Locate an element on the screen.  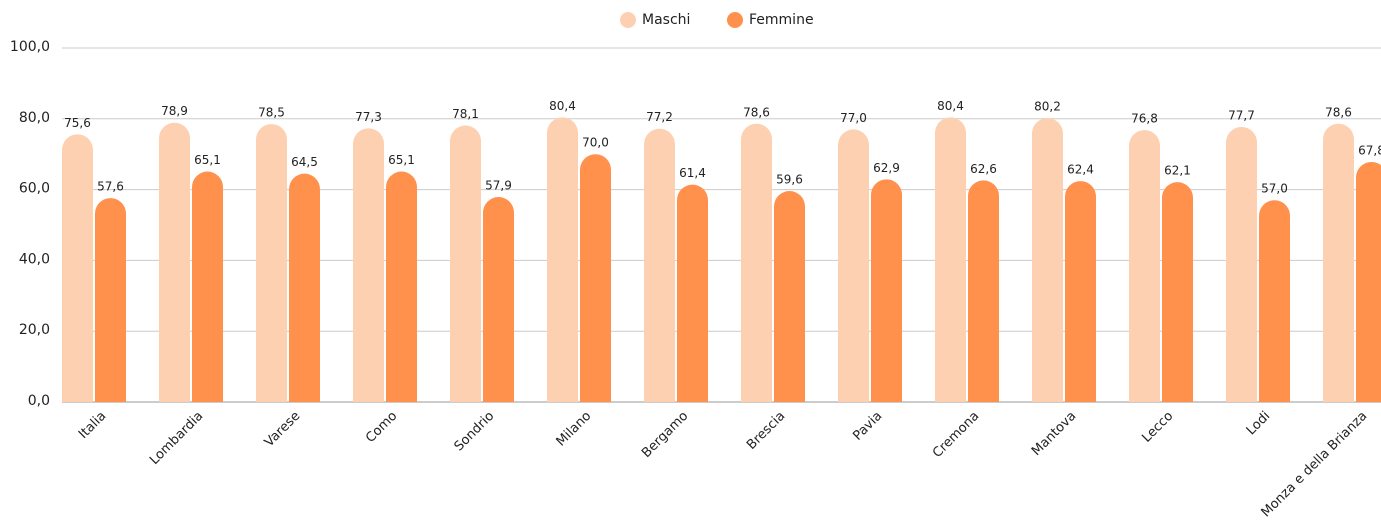
value-label: 77,7 is located at coordinates (1241, 115).